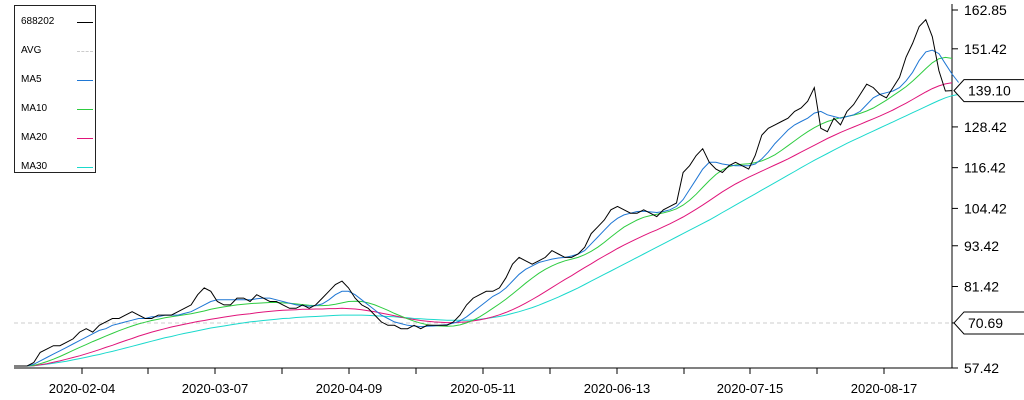 This screenshot has height=400, width=1024. I want to click on x-tick-label: 2020-05-11, so click(483, 388).